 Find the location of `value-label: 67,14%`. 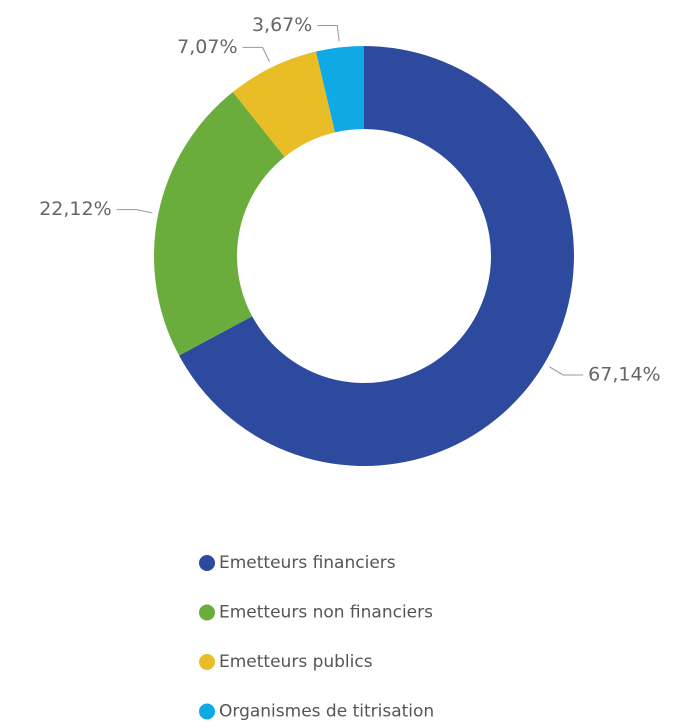

value-label: 67,14% is located at coordinates (624, 374).